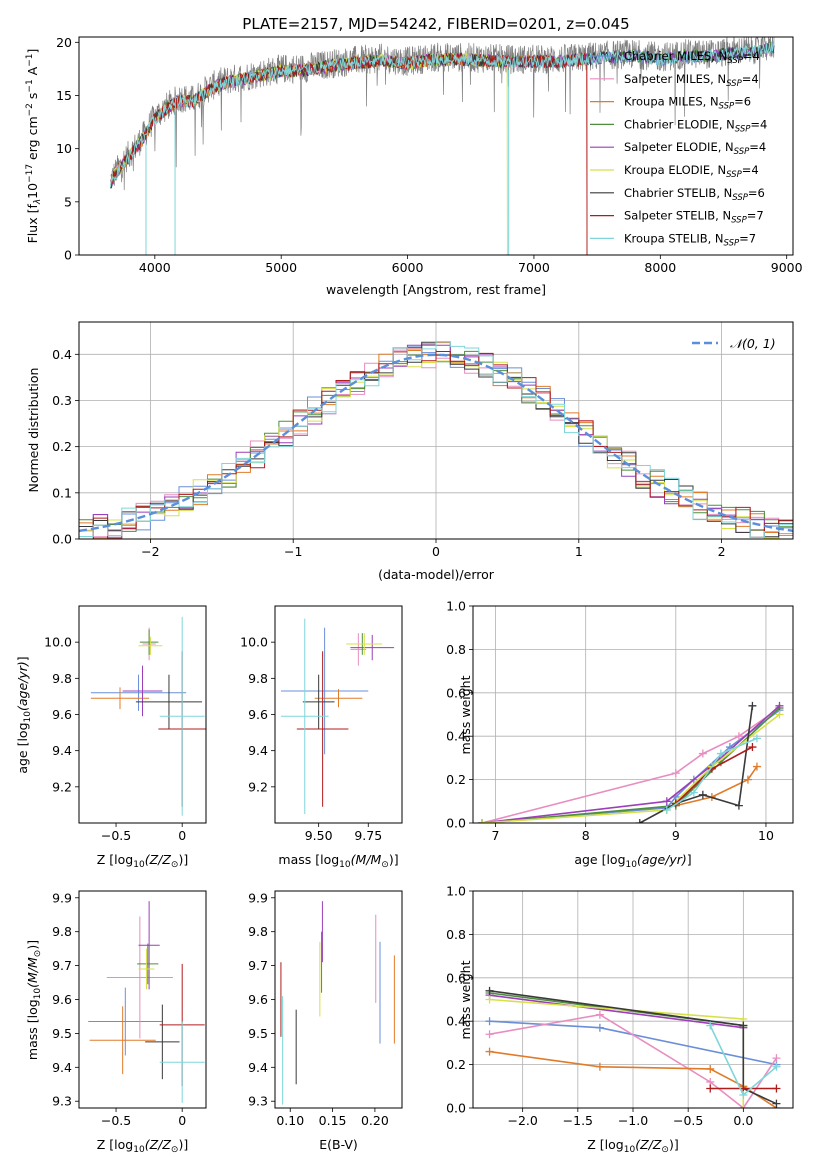  I want to click on x-axis-label: Z [log10(Z/Z⊙)], so click(142, 1146).